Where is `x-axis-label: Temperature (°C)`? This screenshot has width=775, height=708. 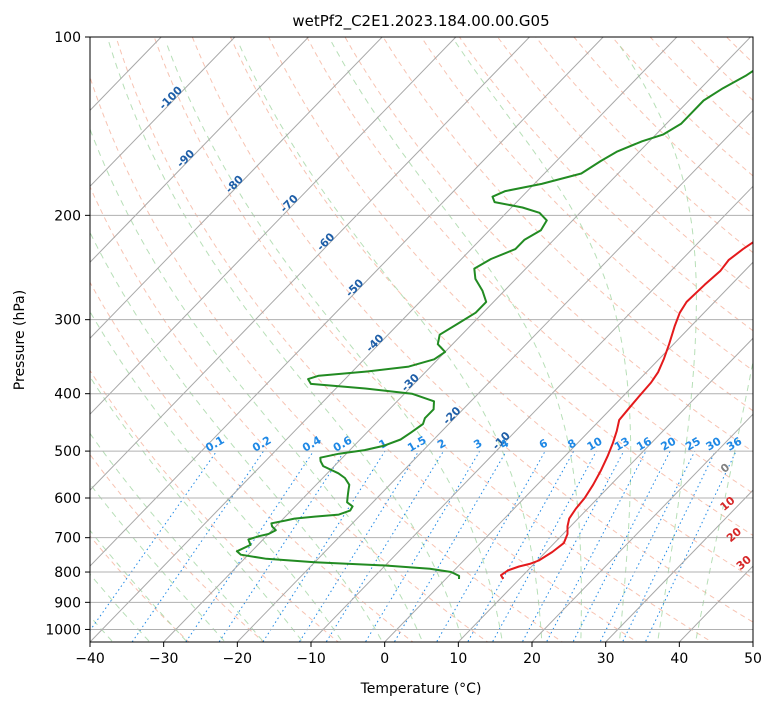 x-axis-label: Temperature (°C) is located at coordinates (421, 689).